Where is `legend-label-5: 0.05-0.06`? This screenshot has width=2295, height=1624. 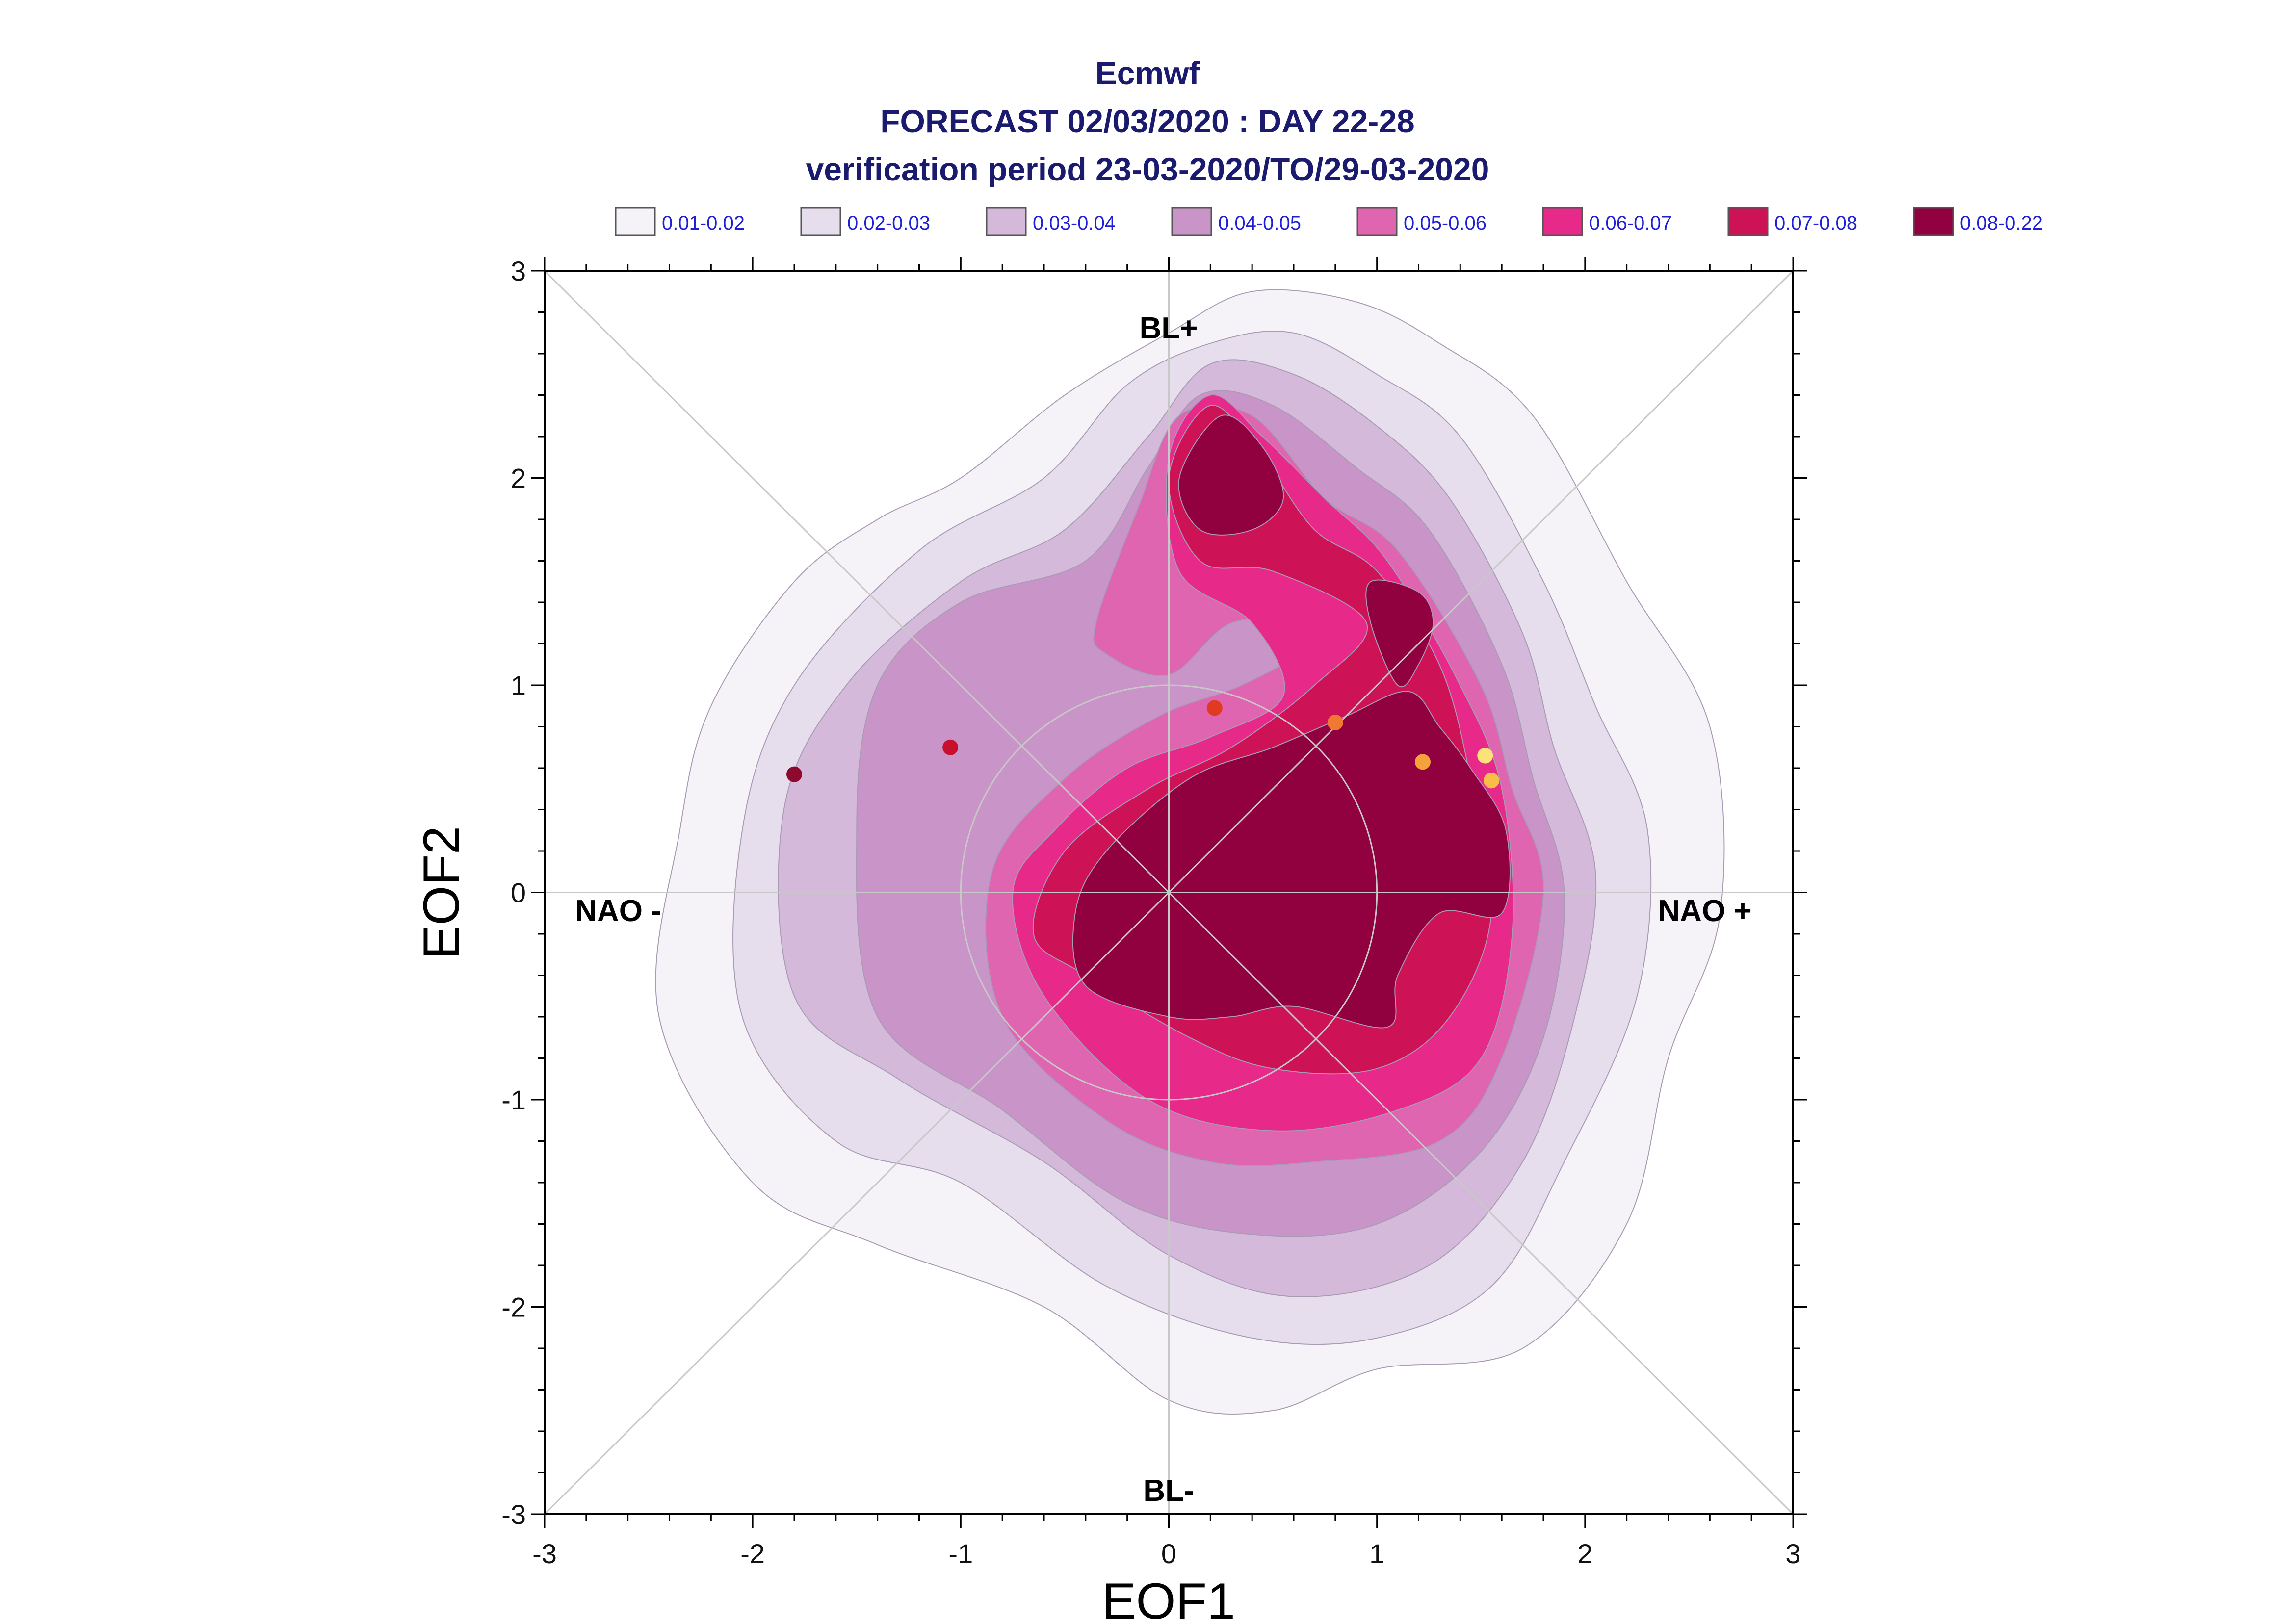 legend-label-5: 0.05-0.06 is located at coordinates (1446, 223).